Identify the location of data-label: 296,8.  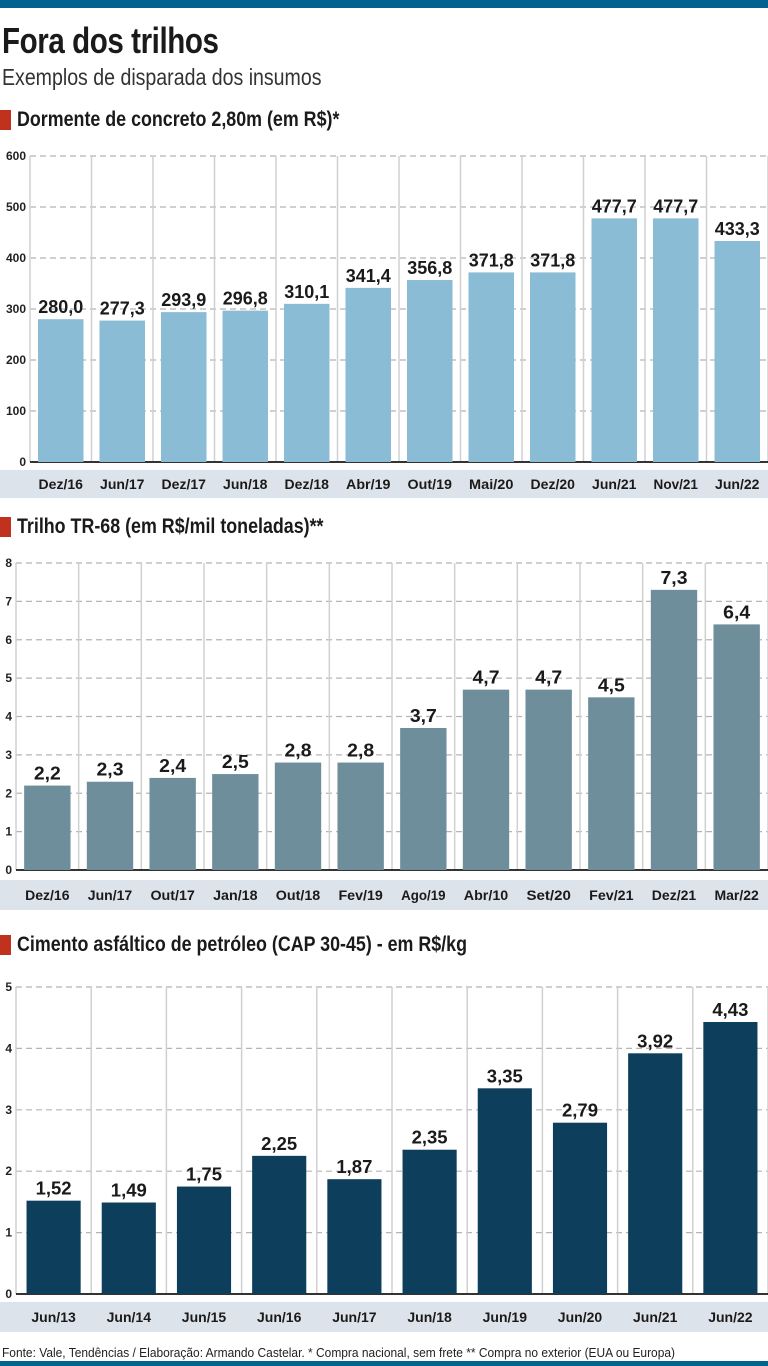
(245, 299).